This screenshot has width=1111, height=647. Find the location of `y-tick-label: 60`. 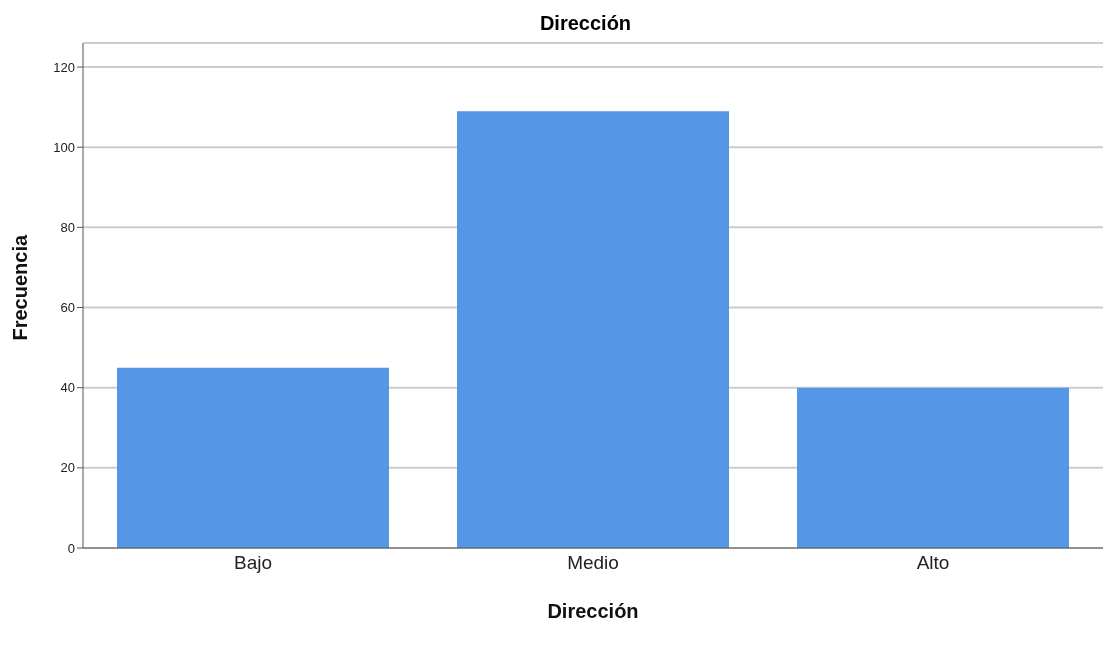

y-tick-label: 60 is located at coordinates (67, 308).